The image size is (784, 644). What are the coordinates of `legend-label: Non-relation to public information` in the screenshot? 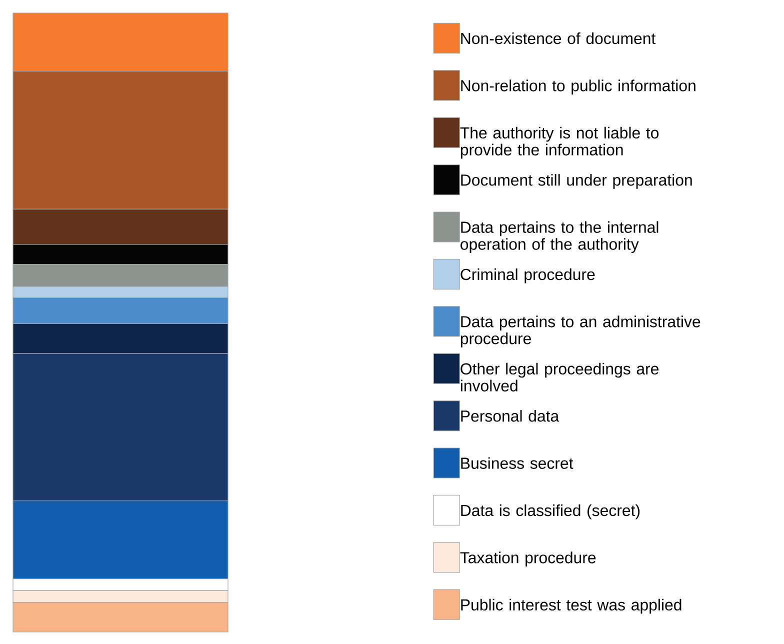 It's located at (578, 87).